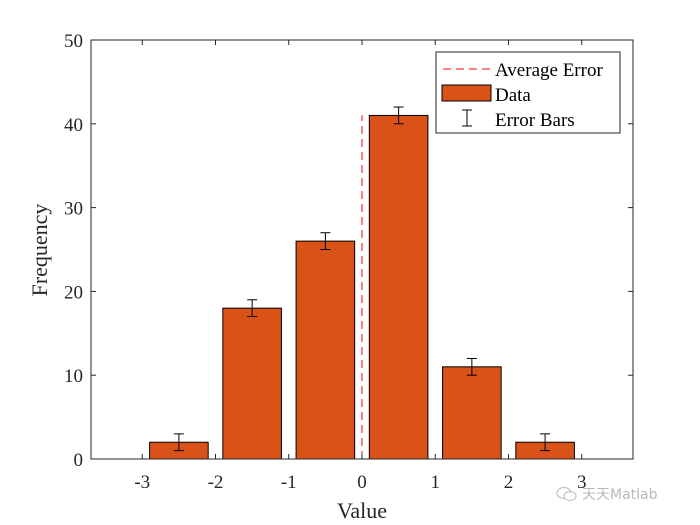 Image resolution: width=700 pixels, height=525 pixels. What do you see at coordinates (79, 460) in the screenshot?
I see `y-tick-label: 0` at bounding box center [79, 460].